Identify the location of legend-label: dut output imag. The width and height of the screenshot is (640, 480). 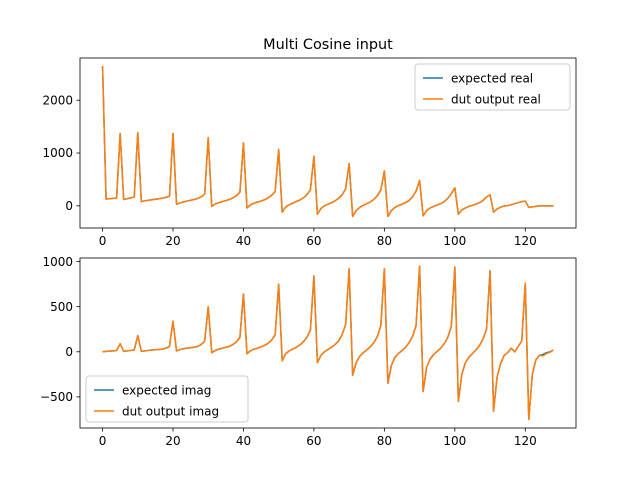
(170, 411).